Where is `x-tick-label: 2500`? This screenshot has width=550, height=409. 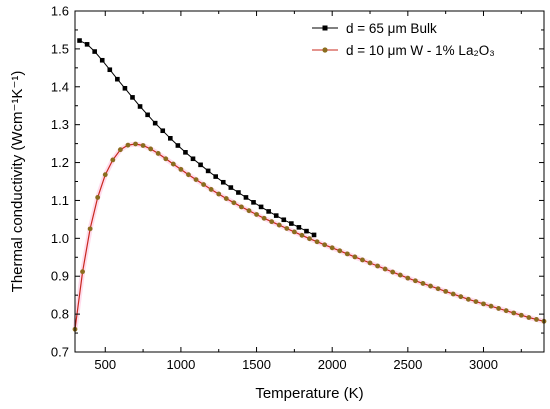
x-tick-label: 2500 is located at coordinates (407, 364).